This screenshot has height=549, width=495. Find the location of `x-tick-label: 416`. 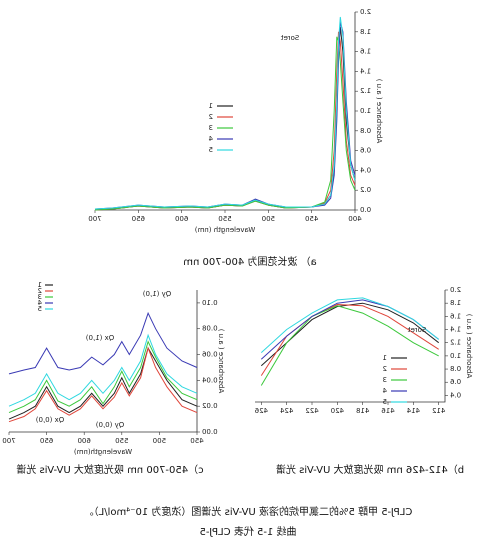

x-tick-label: 416 is located at coordinates (388, 411).